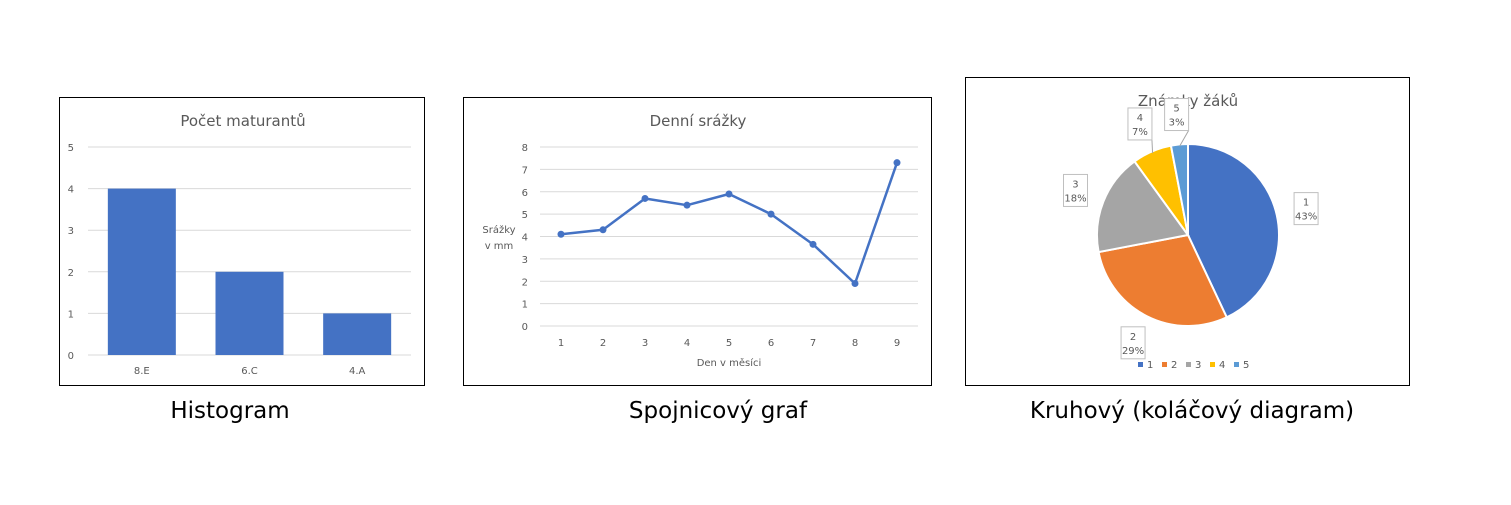  What do you see at coordinates (525, 193) in the screenshot?
I see `y-tick-label: 6` at bounding box center [525, 193].